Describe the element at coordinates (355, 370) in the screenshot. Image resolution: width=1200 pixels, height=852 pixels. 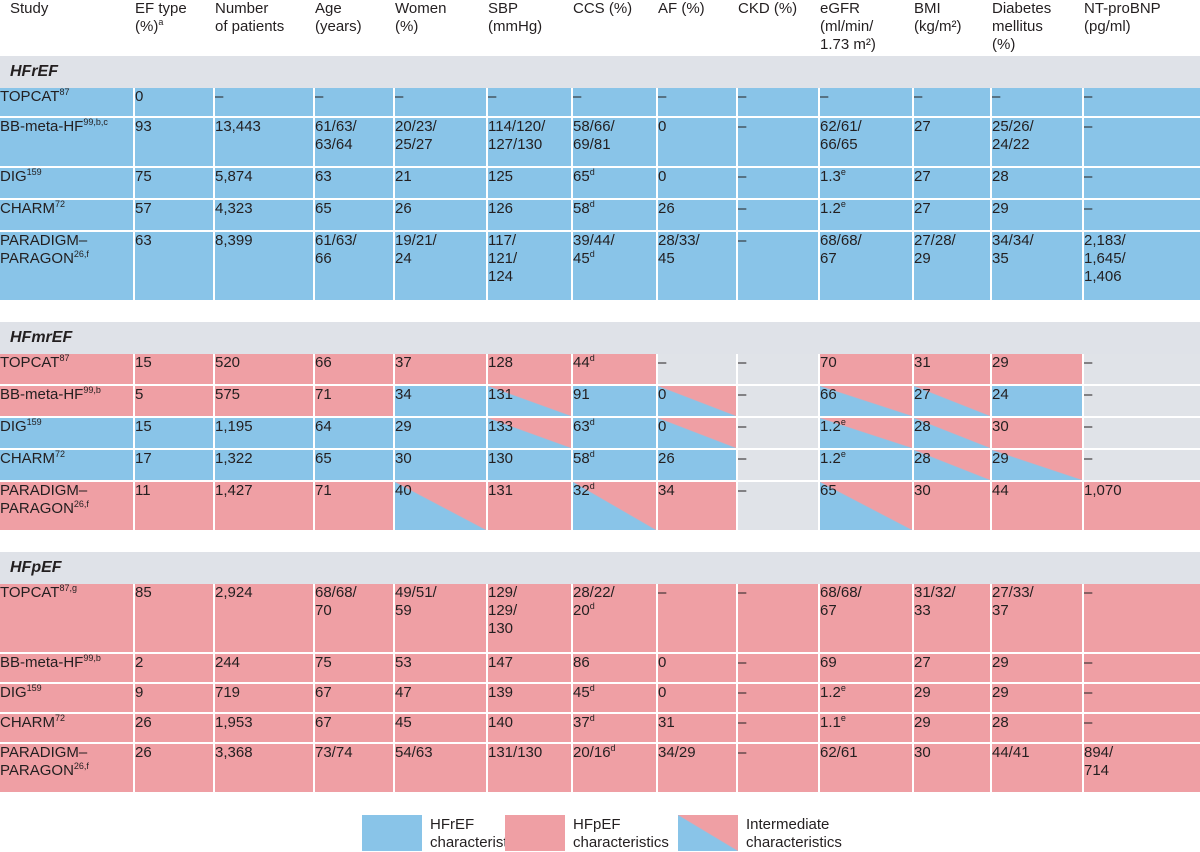
I see `cell-age: 66` at that location.